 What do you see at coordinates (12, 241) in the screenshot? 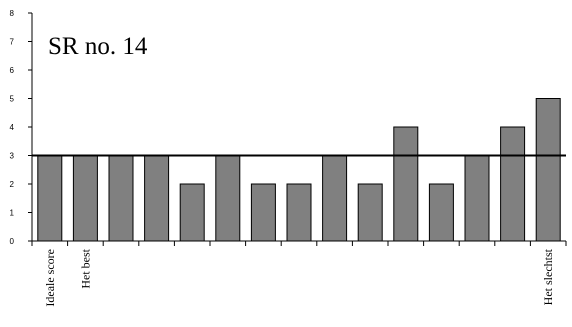
I see `y-tick-label: 0` at bounding box center [12, 241].